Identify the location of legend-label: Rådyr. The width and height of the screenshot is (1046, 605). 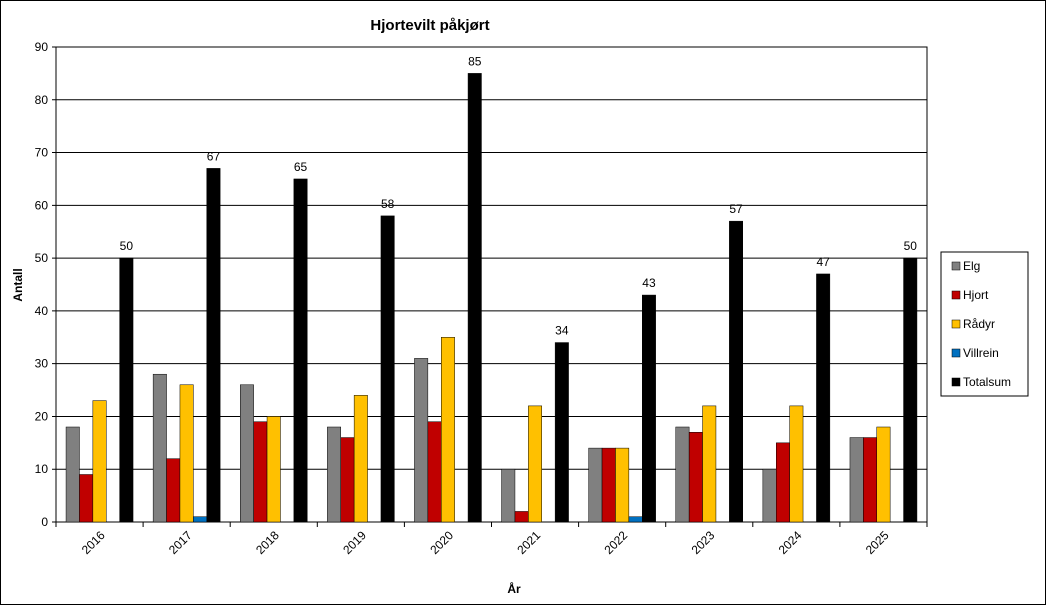
(979, 324).